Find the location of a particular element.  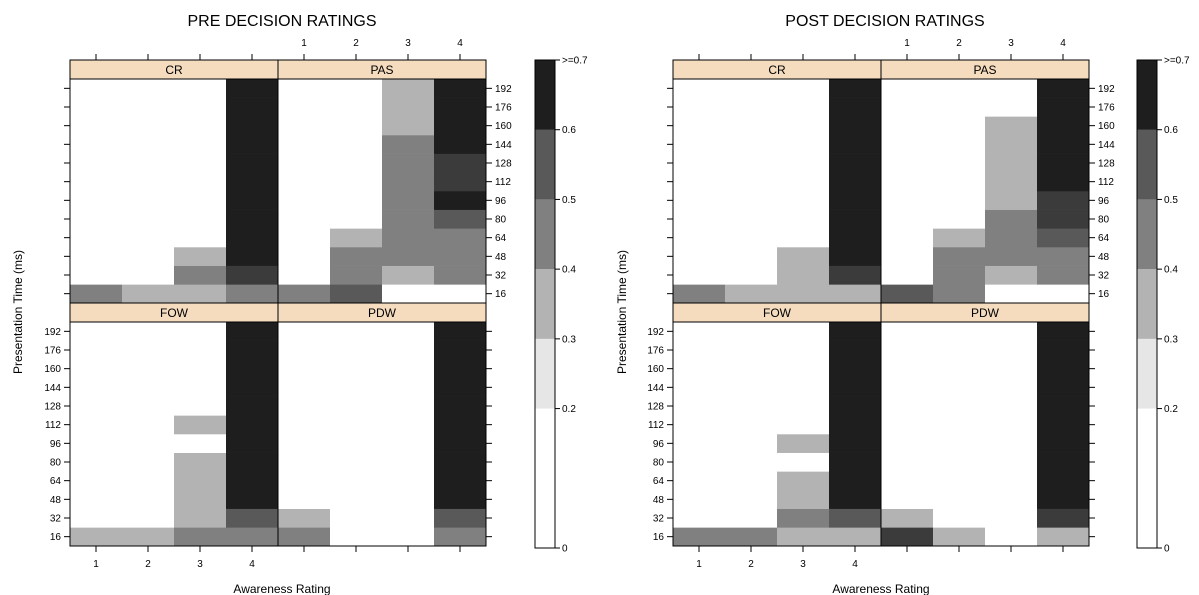

y-tick-label: 160 is located at coordinates (503, 126).